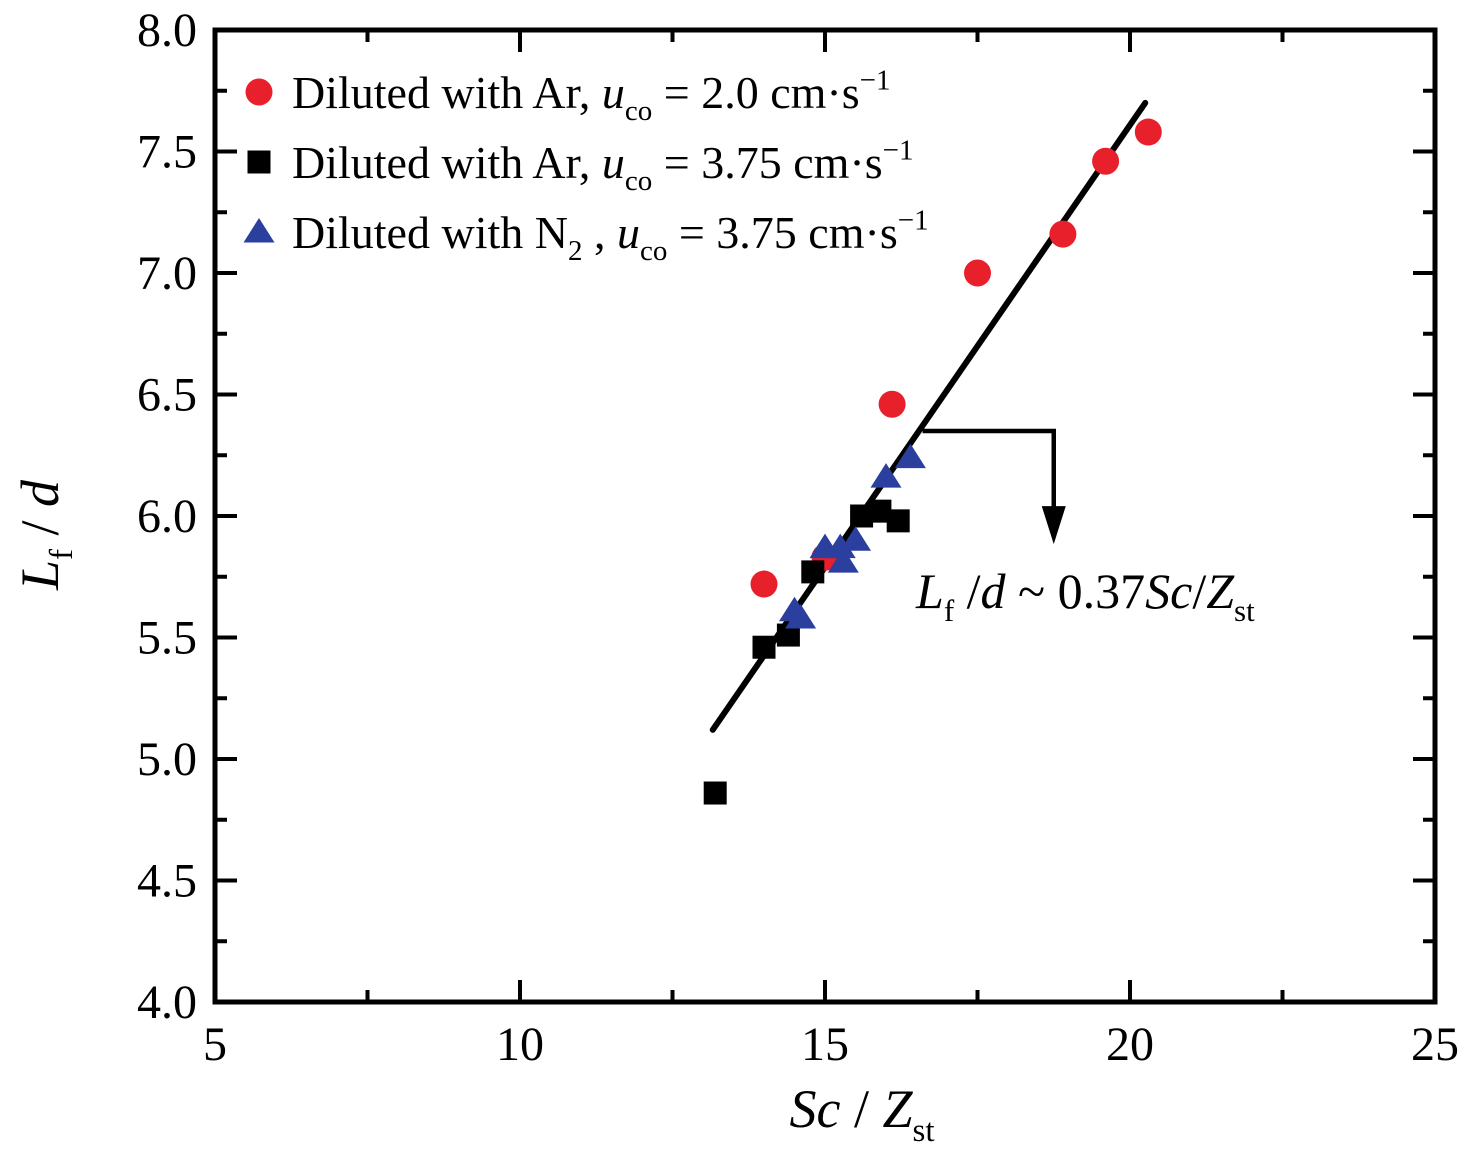 This screenshot has height=1160, width=1476. I want to click on y-axis-tick-label: 6.0, so click(167, 516).